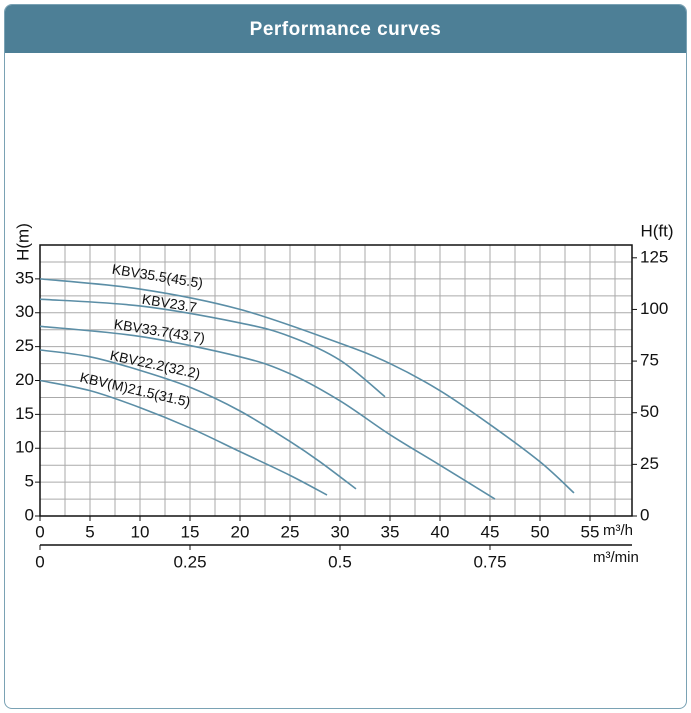  What do you see at coordinates (29, 481) in the screenshot?
I see `y-tick-label: 5` at bounding box center [29, 481].